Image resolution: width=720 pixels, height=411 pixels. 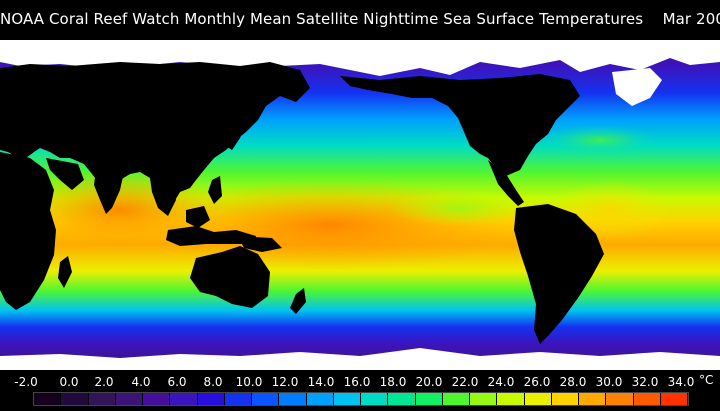 I want to click on landmass-philippines, so click(x=215, y=190).